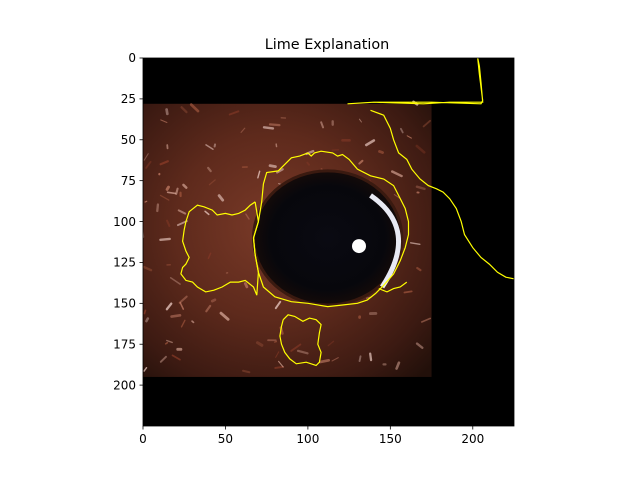 This screenshot has height=480, width=640. Describe the element at coordinates (327, 238) in the screenshot. I see `eye` at that location.